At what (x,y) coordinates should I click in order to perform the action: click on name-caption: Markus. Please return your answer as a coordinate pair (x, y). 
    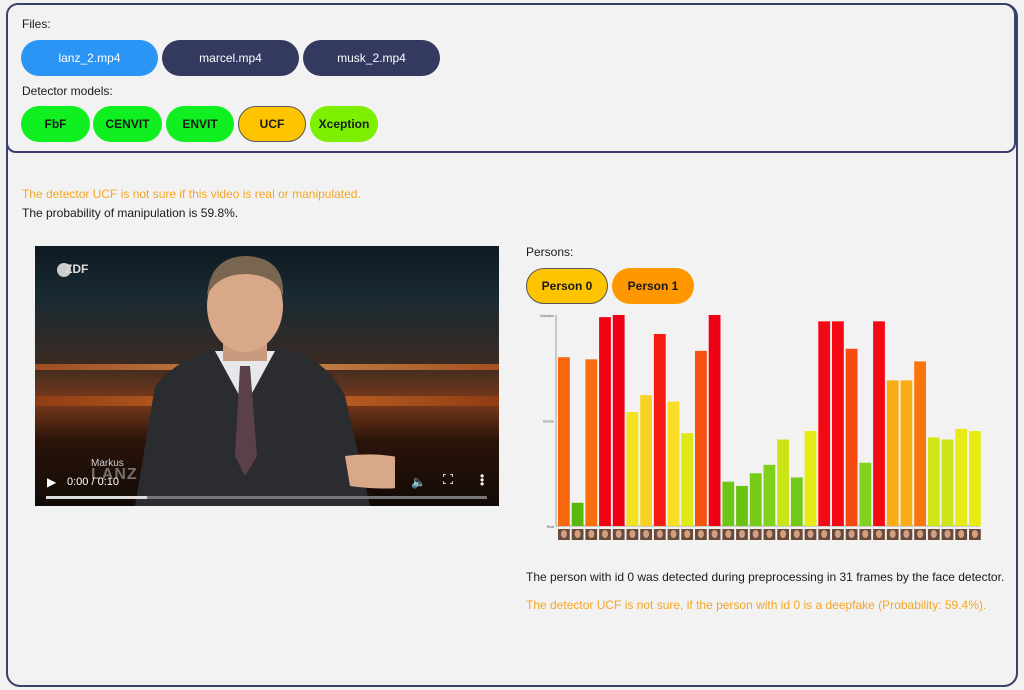
    Looking at the image, I should click on (107, 463).